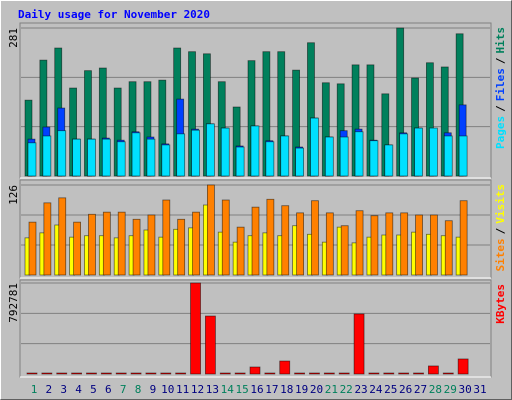 This screenshot has width=512, height=400. Describe the element at coordinates (123, 389) in the screenshot. I see `x-tick-label: 7` at that location.